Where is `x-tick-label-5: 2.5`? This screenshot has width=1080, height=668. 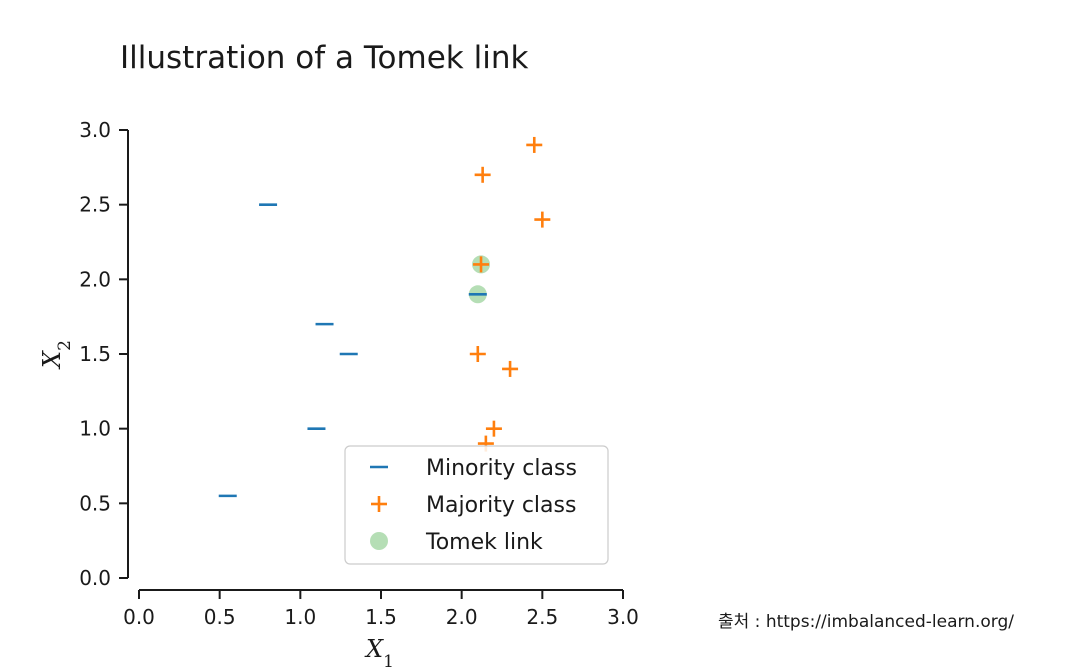
x-tick-label-5: 2.5 is located at coordinates (542, 617).